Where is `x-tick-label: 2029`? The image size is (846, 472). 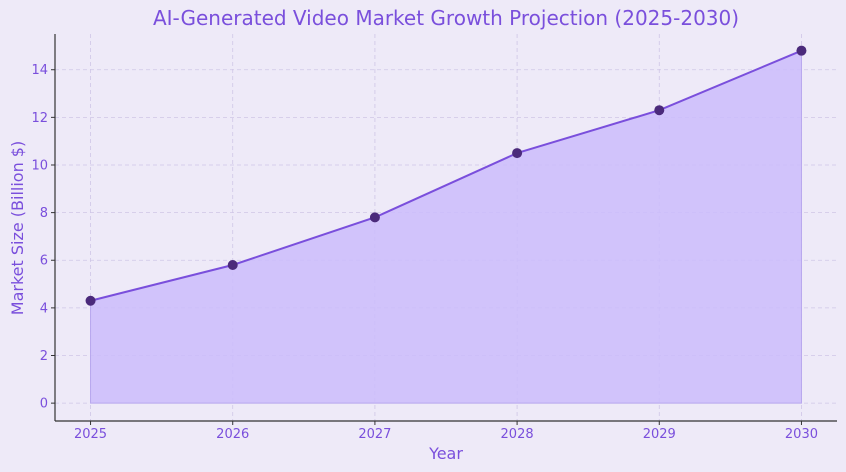 x-tick-label: 2029 is located at coordinates (659, 434).